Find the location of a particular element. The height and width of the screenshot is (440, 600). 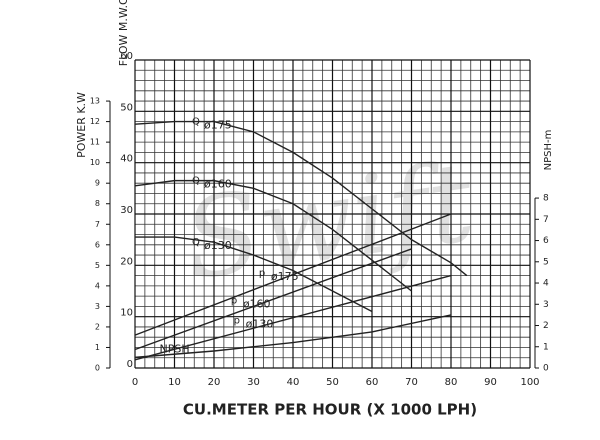

y2-tick-label: 5 is located at coordinates (97, 265).